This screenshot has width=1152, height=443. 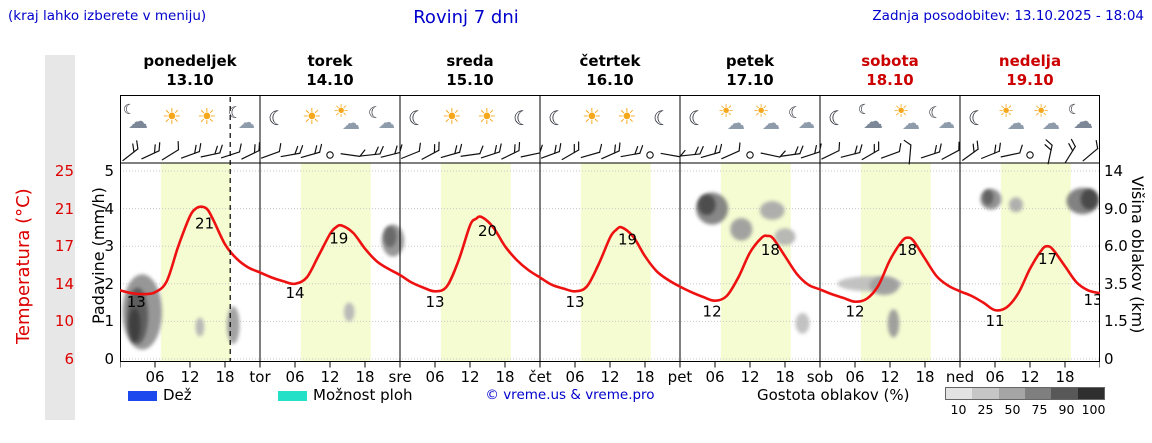 I want to click on cloud-density-tick: 25, so click(x=985, y=409).